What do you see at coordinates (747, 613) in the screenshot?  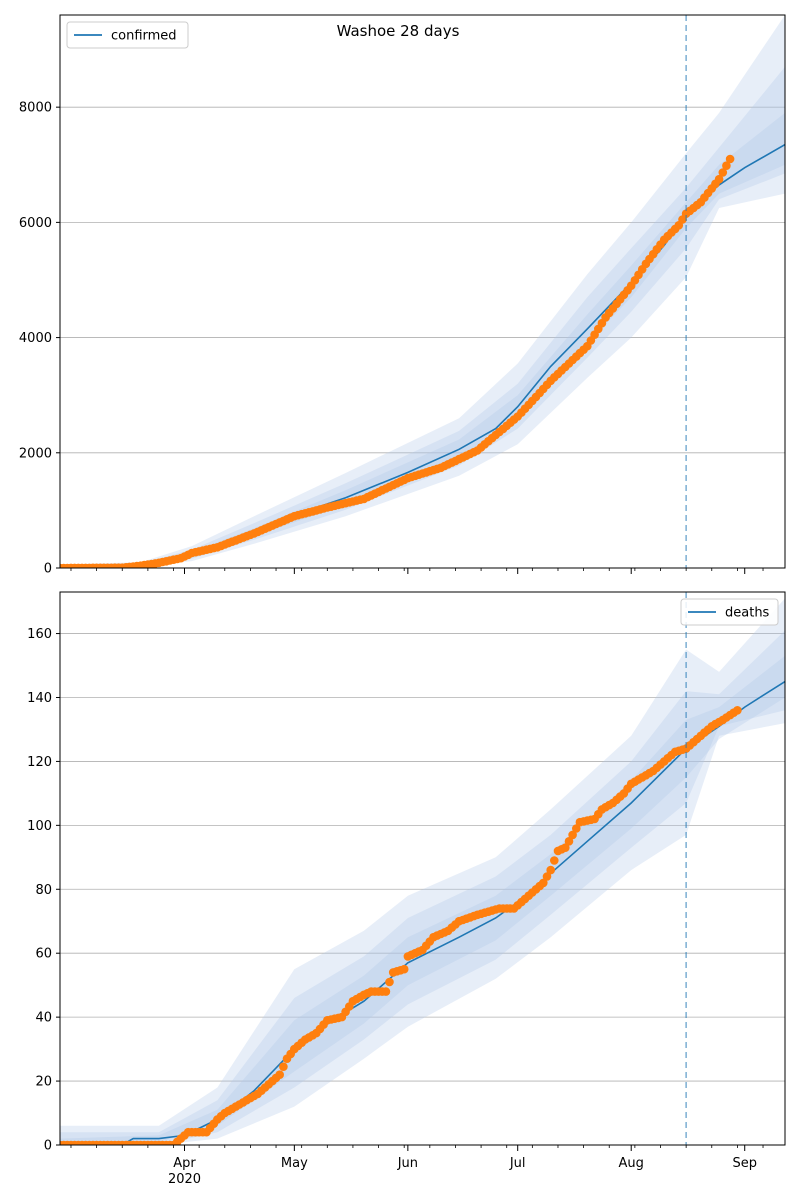 I see `legend-label: deaths` at bounding box center [747, 613].